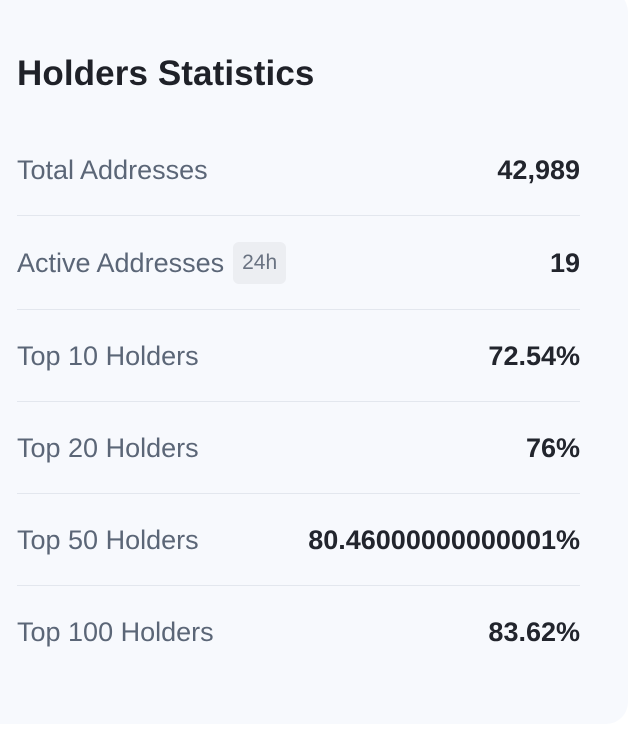 This screenshot has width=644, height=748. What do you see at coordinates (260, 263) in the screenshot?
I see `time-range-badge: 24h` at bounding box center [260, 263].